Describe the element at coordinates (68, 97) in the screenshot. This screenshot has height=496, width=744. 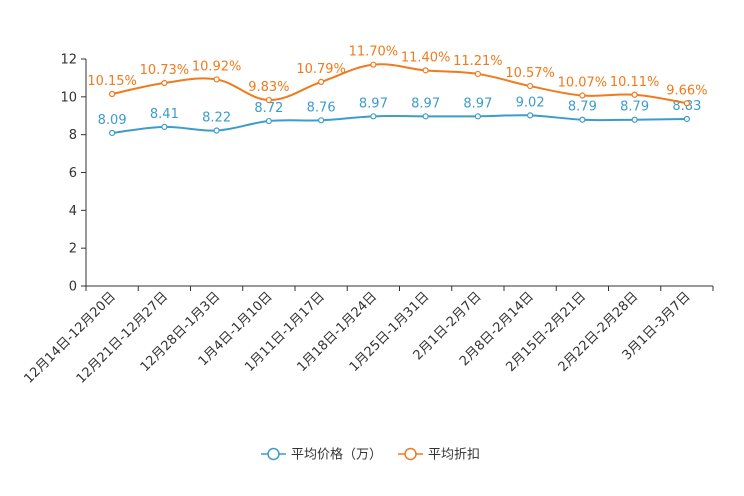
I see `y-tick-label: 10` at that location.